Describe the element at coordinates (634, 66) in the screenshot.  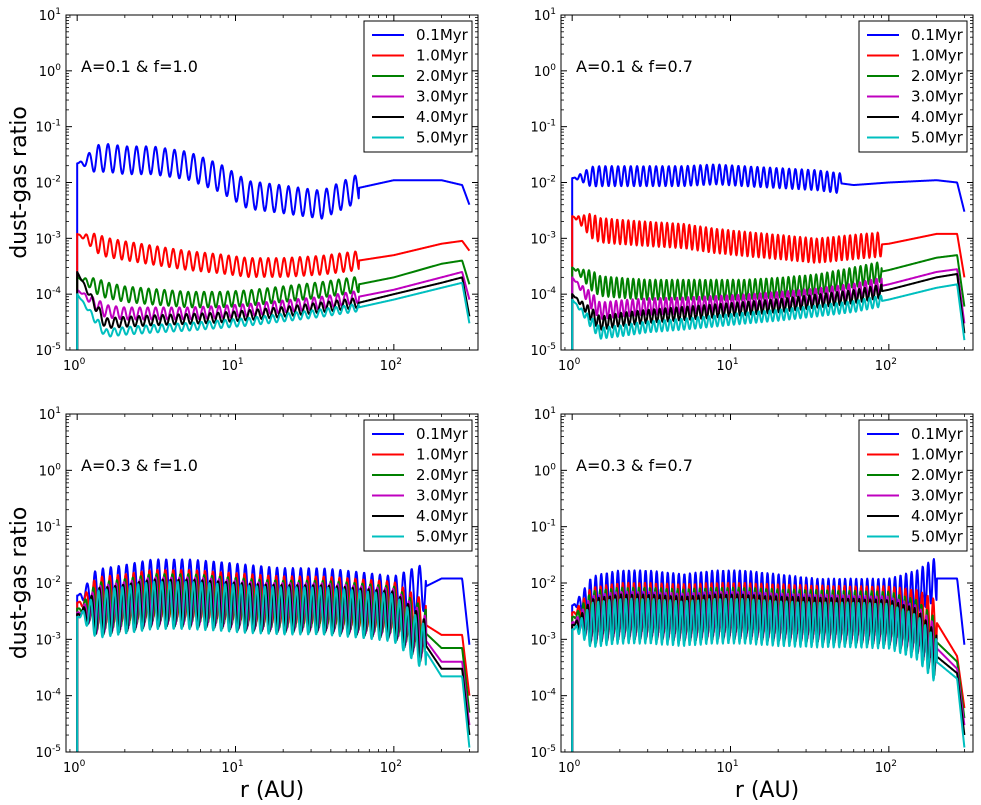
I see `panel-annotation: A=0.1 & f=0.7` at that location.